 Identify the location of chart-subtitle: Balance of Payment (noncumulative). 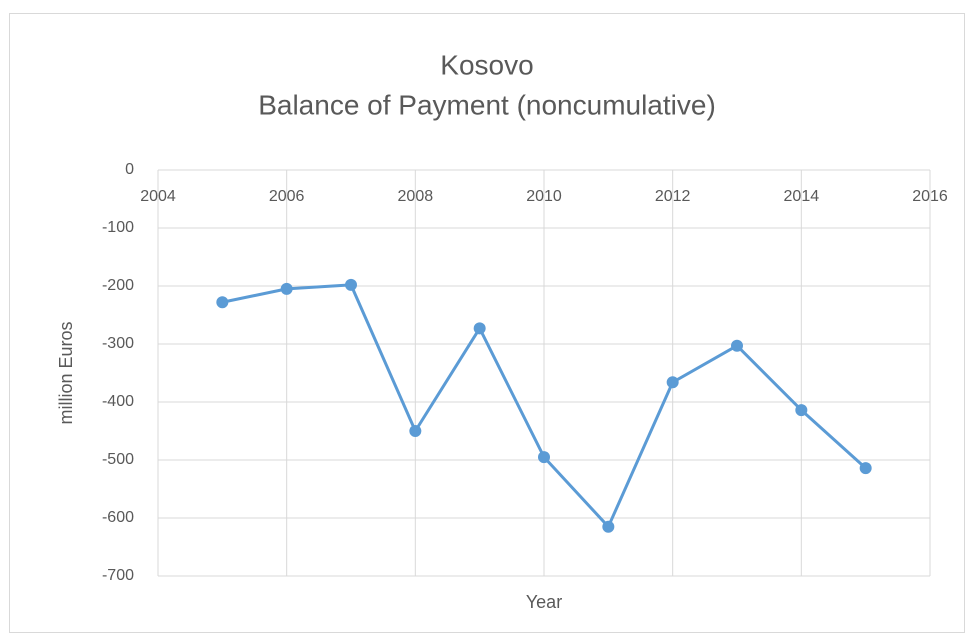
(487, 104).